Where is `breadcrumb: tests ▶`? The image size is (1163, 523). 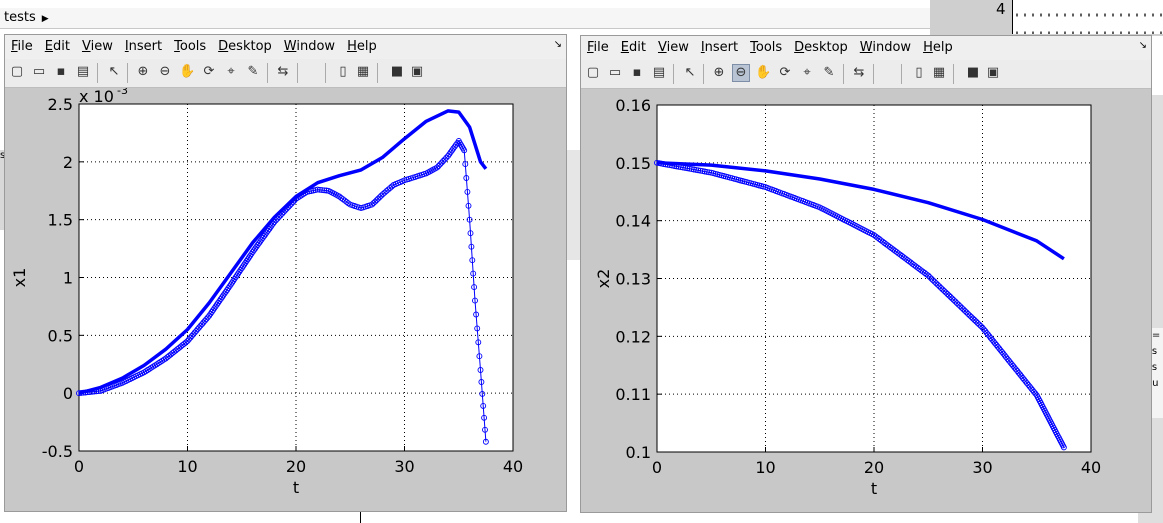
breadcrumb: tests ▶ is located at coordinates (465, 18).